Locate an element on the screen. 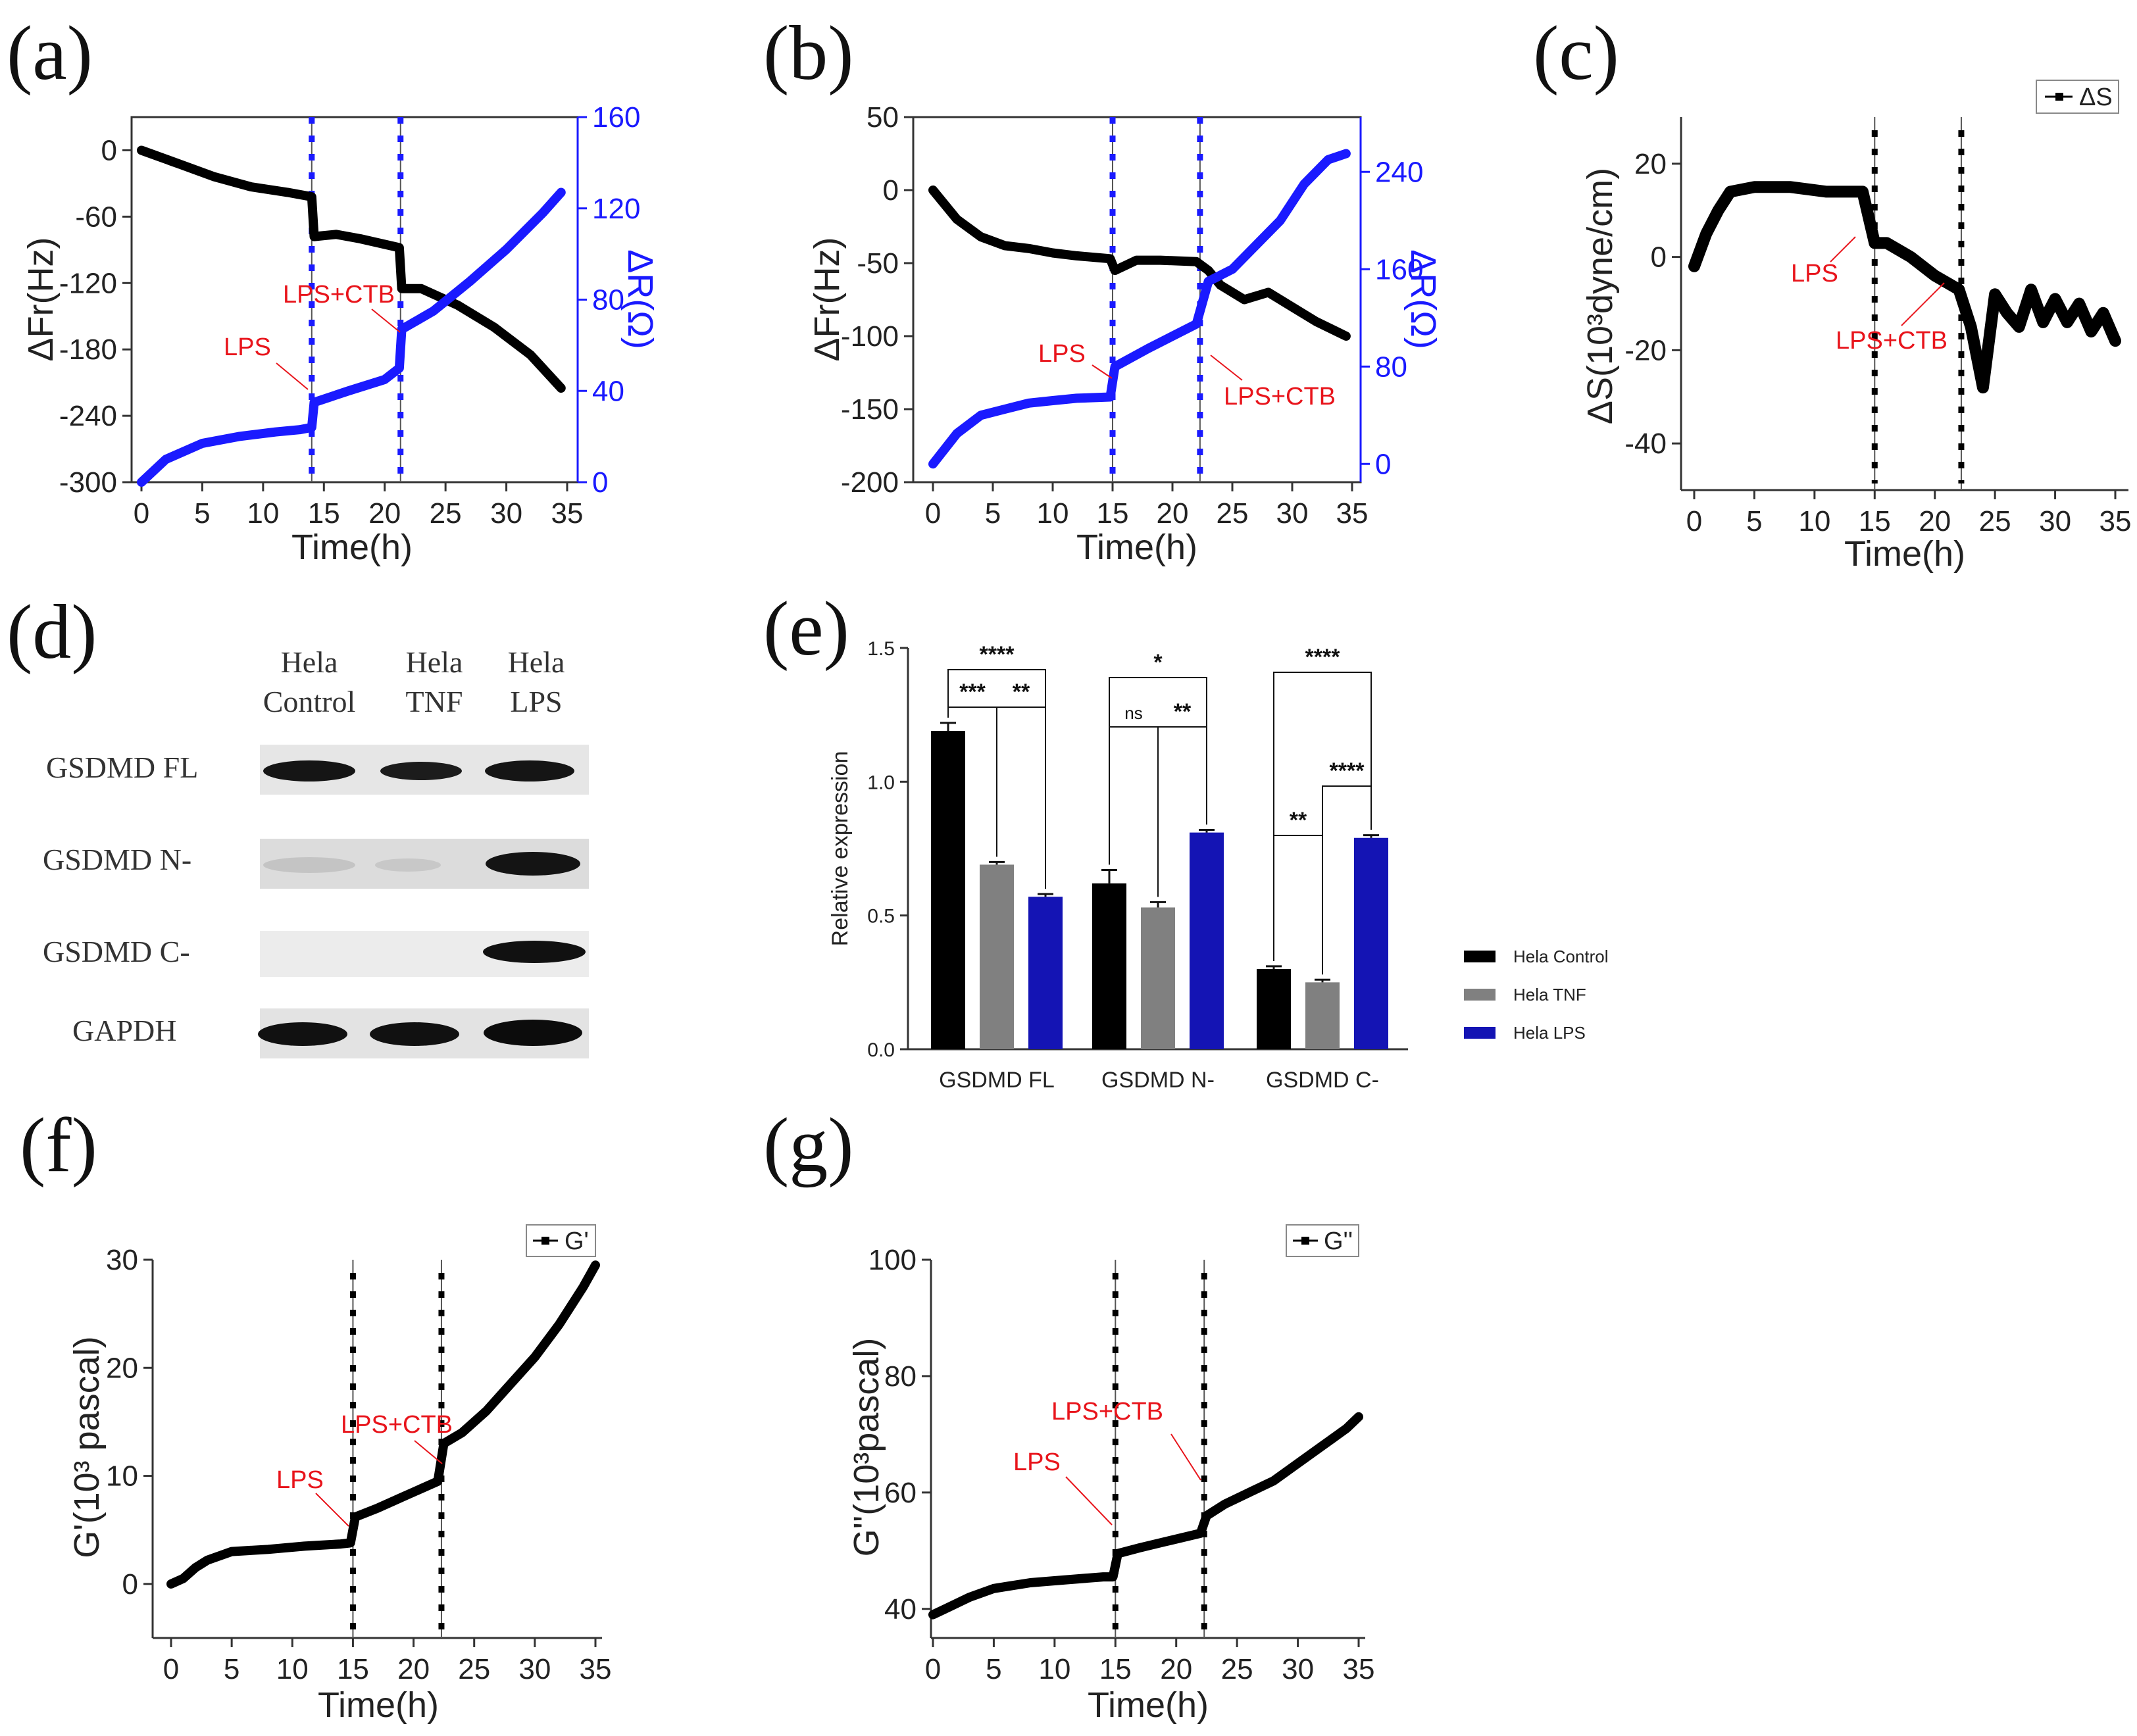 This screenshot has height=1736, width=2137. y-tick-label-f: 10 is located at coordinates (122, 1476).